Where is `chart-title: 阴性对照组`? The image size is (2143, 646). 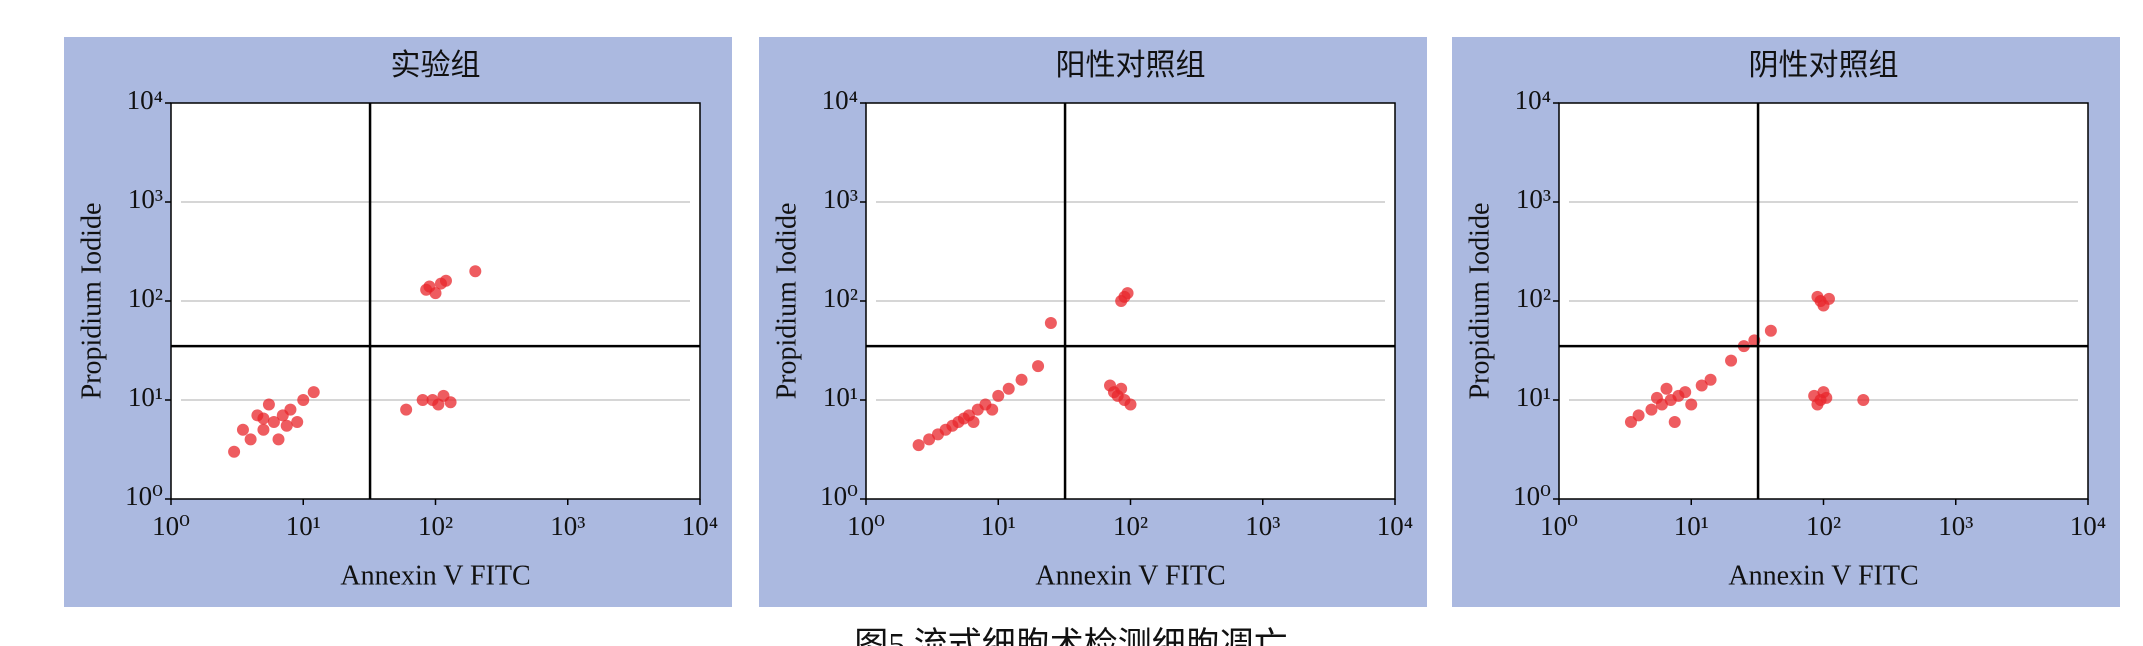
chart-title: 阴性对照组 is located at coordinates (1824, 65).